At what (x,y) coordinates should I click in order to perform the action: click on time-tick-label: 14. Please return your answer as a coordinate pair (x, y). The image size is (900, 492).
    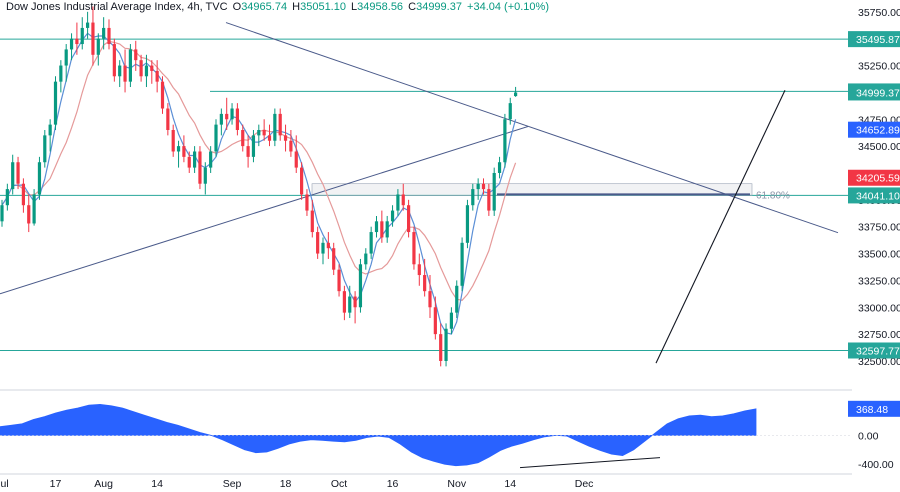
    Looking at the image, I should click on (510, 484).